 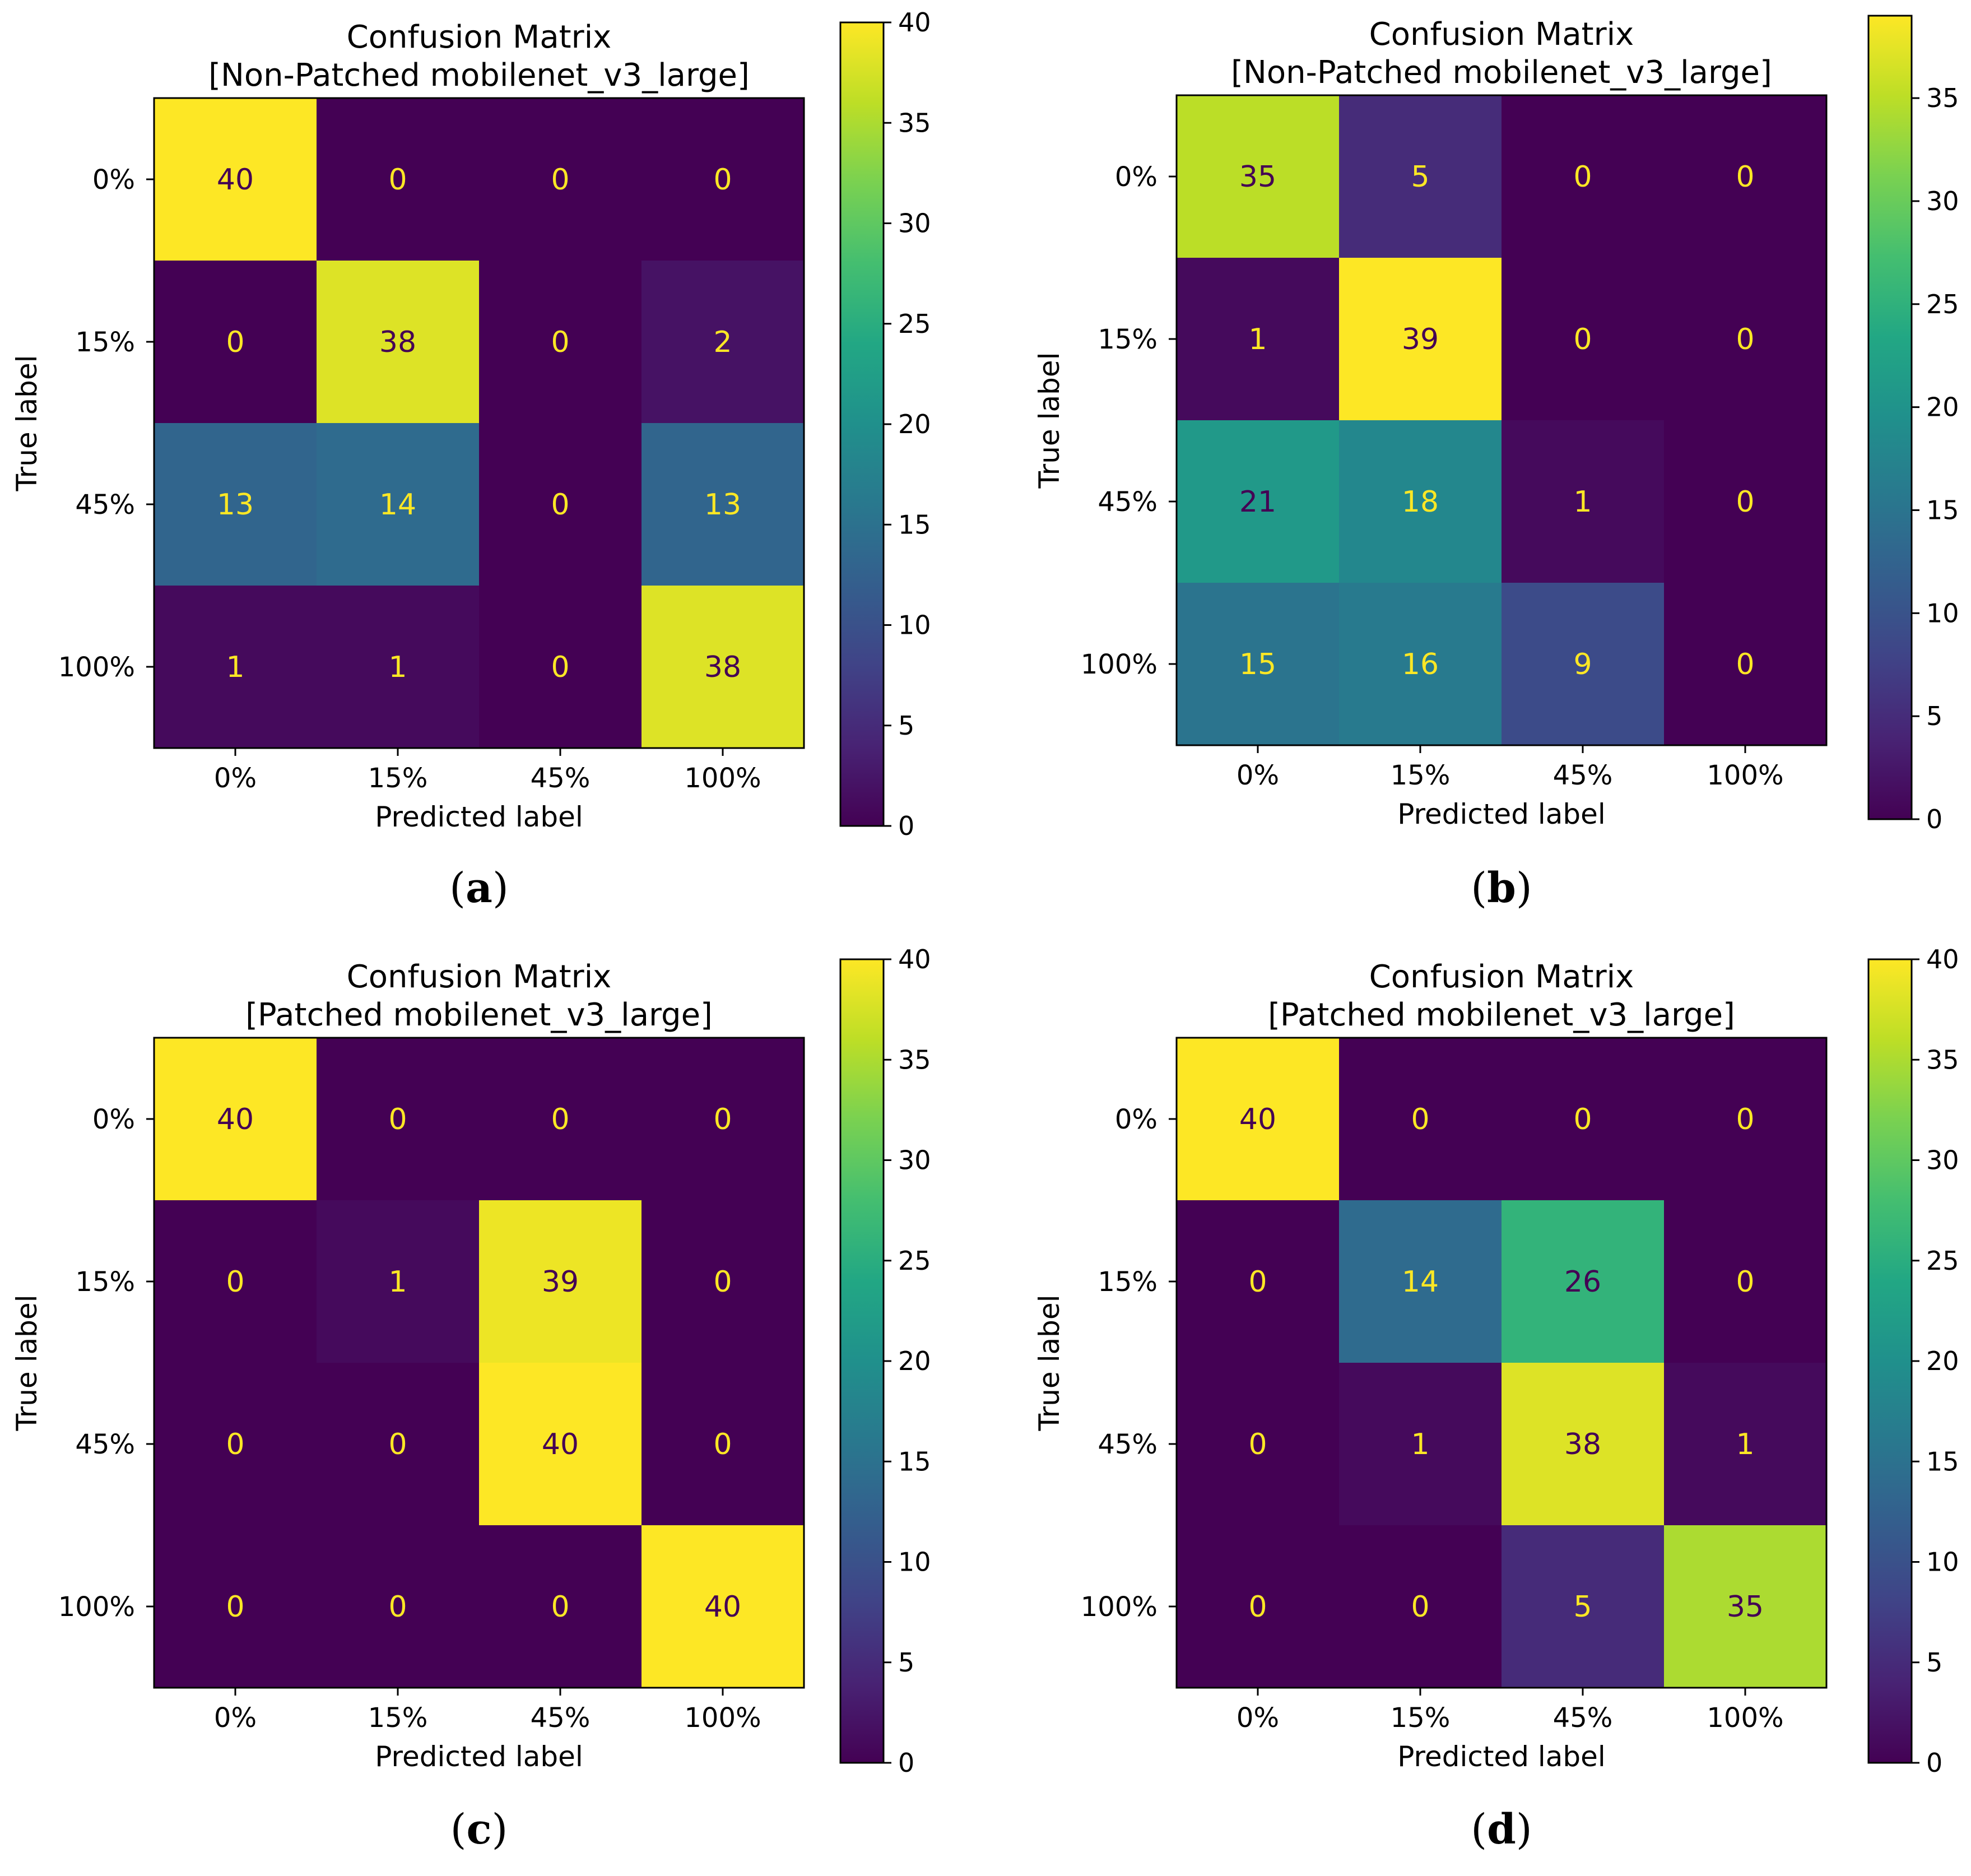 I want to click on colorbar, so click(x=862, y=1361).